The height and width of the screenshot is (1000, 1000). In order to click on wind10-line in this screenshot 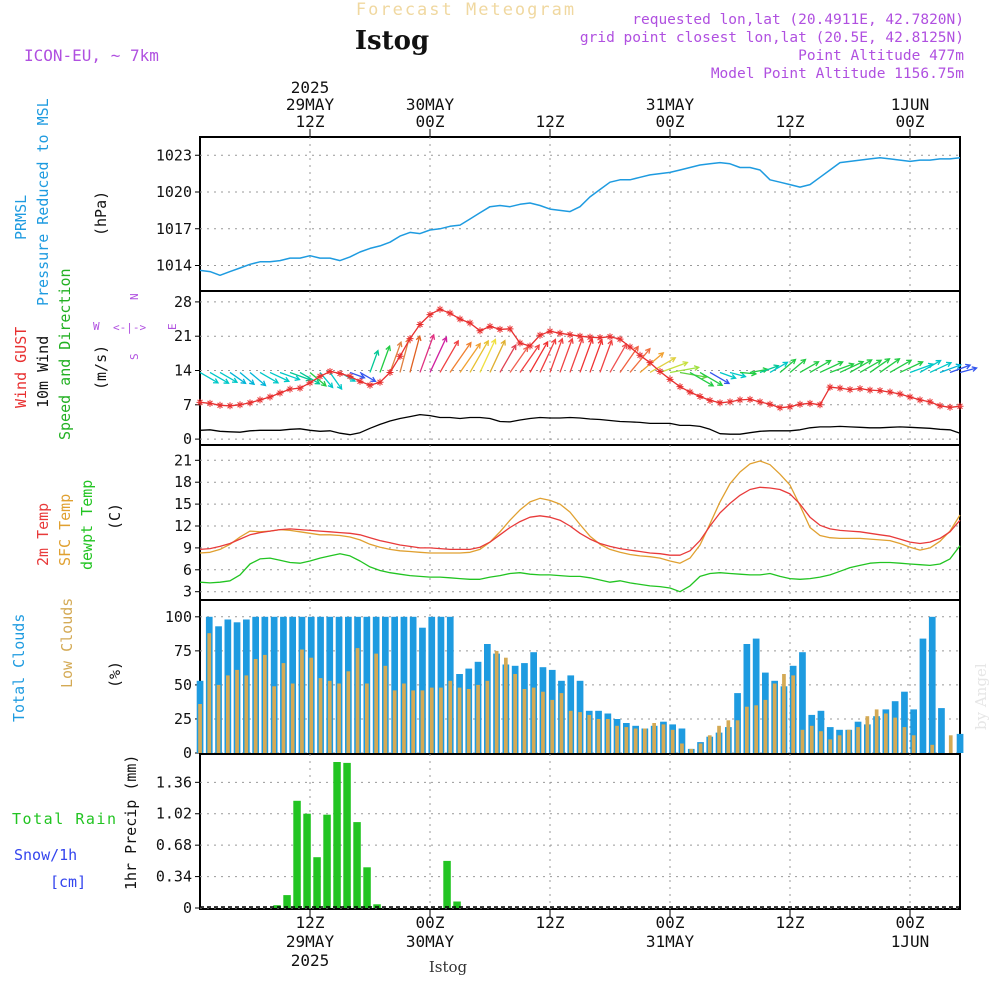, I will do `click(580, 424)`.